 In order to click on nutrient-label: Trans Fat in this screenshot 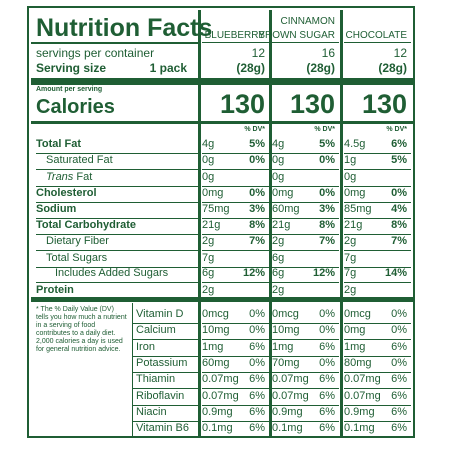, I will do `click(69, 177)`.